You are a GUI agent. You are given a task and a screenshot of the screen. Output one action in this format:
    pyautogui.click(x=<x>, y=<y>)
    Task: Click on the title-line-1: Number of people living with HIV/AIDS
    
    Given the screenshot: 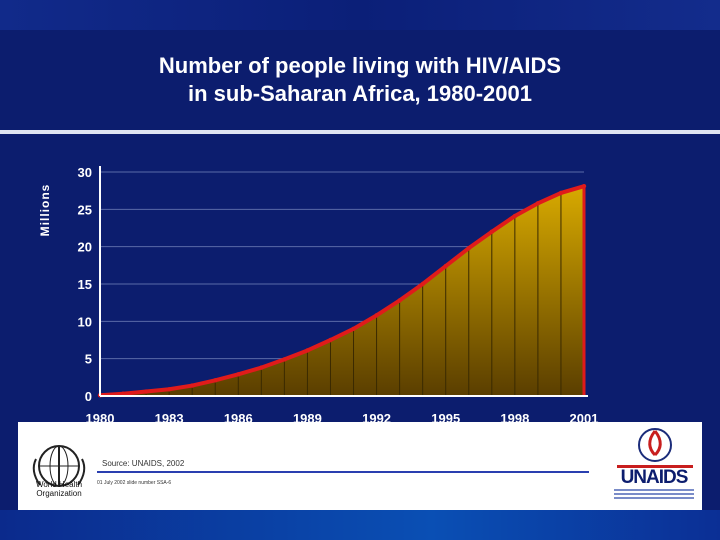 What is the action you would take?
    pyautogui.click(x=360, y=65)
    